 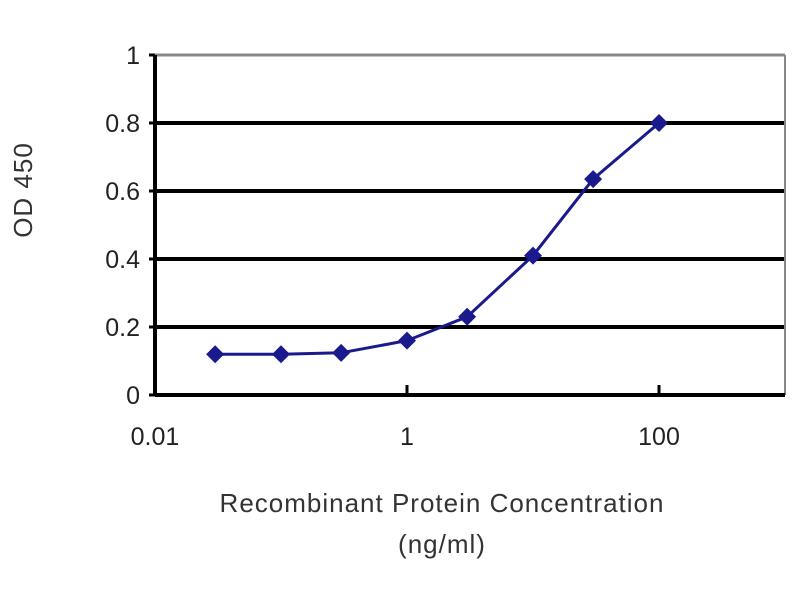 What do you see at coordinates (155, 437) in the screenshot?
I see `x-tick-label: 0.01` at bounding box center [155, 437].